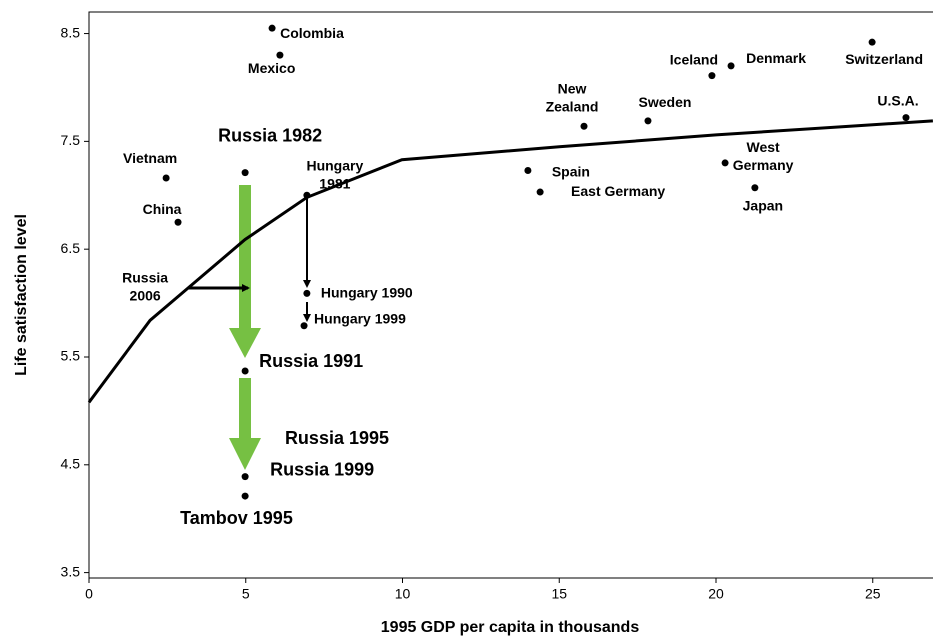  I want to click on arrows, so click(249, 327).